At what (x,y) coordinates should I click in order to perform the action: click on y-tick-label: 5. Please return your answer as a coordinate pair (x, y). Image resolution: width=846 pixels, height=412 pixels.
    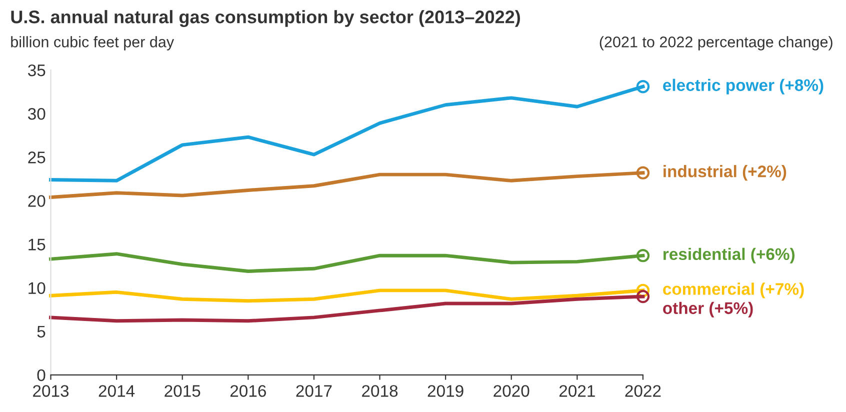
    Looking at the image, I should click on (41, 332).